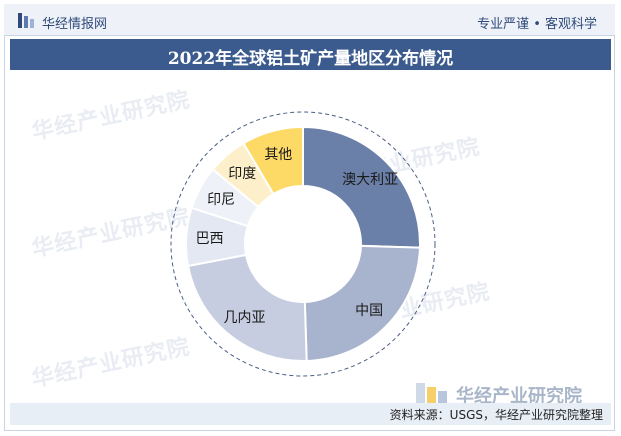 This screenshot has width=621, height=436. Describe the element at coordinates (221, 200) in the screenshot. I see `slice-label-4: 印尼` at that location.